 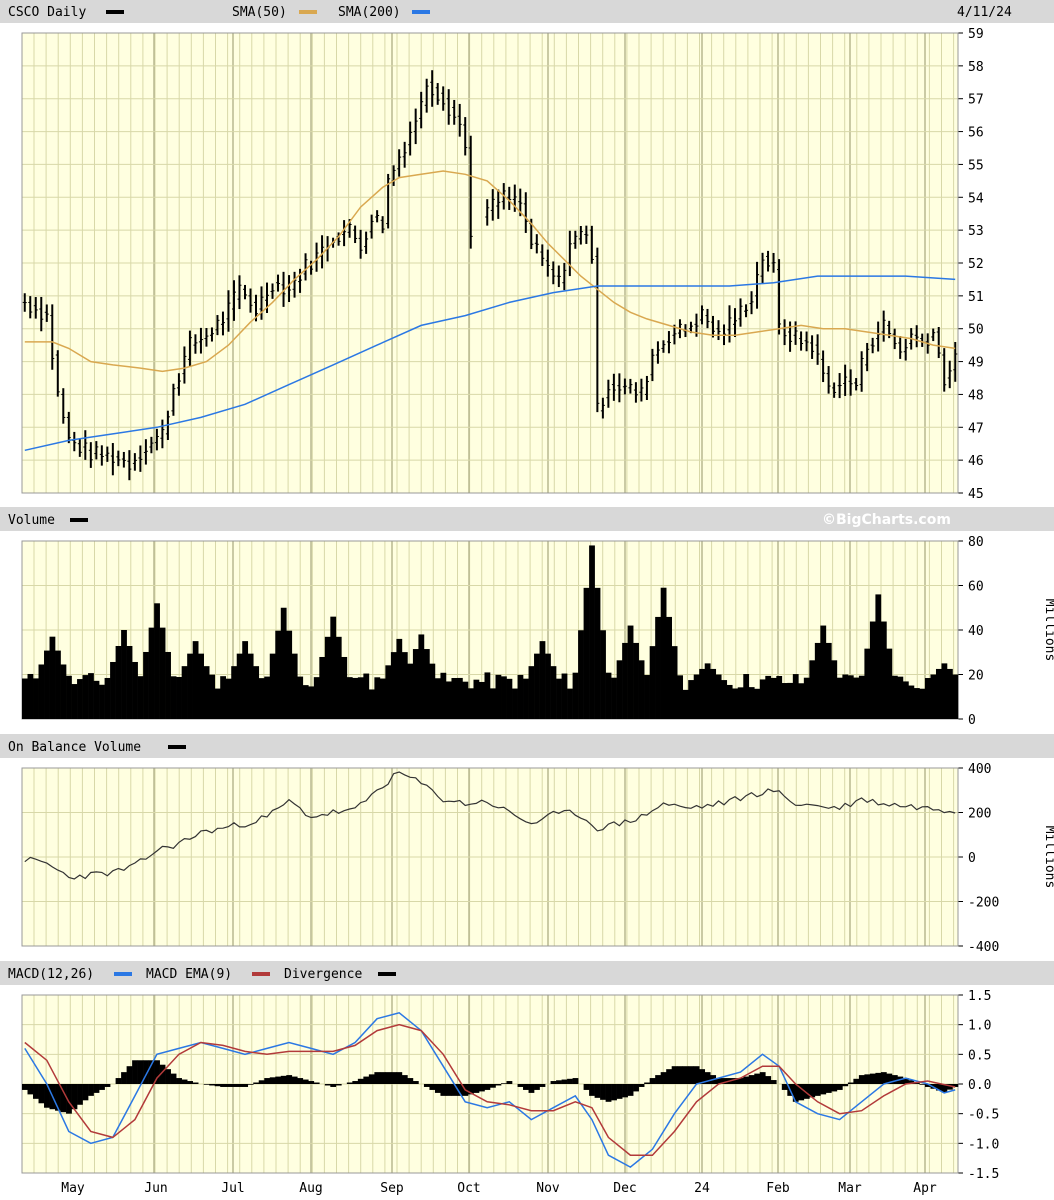 What do you see at coordinates (115, 12) in the screenshot?
I see `price-legend-swatch` at bounding box center [115, 12].